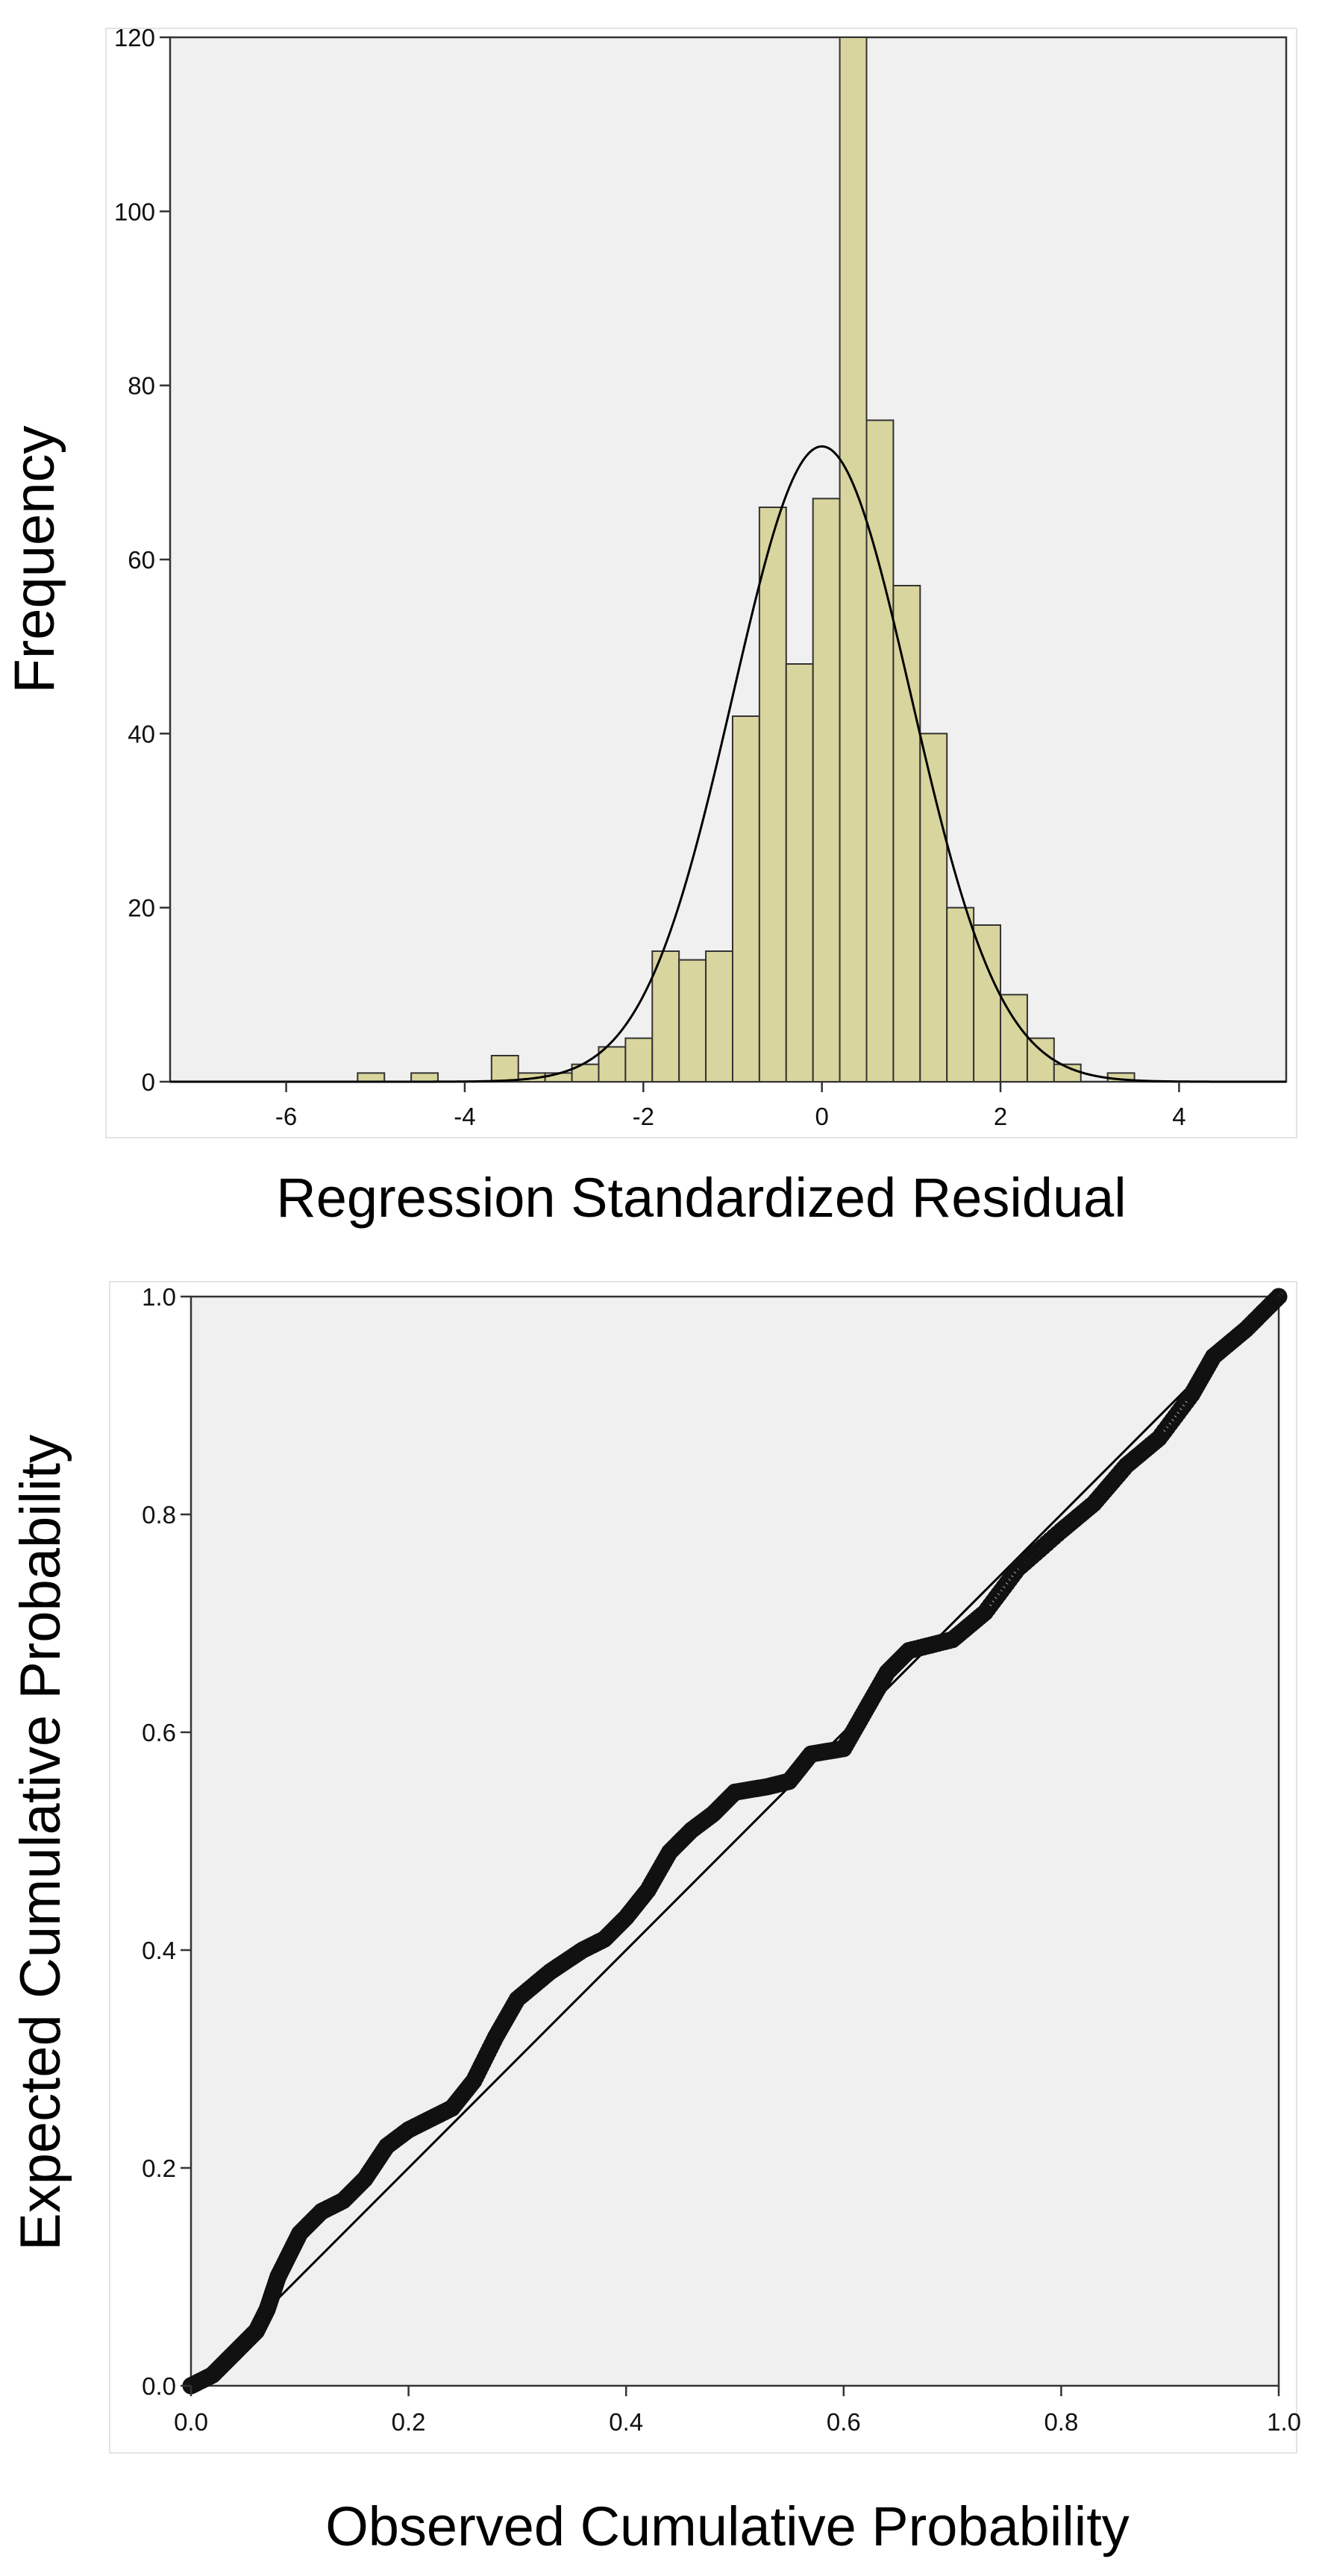 This screenshot has height=2576, width=1325. I want to click on pp-y-tick-label: 0.6, so click(159, 1733).